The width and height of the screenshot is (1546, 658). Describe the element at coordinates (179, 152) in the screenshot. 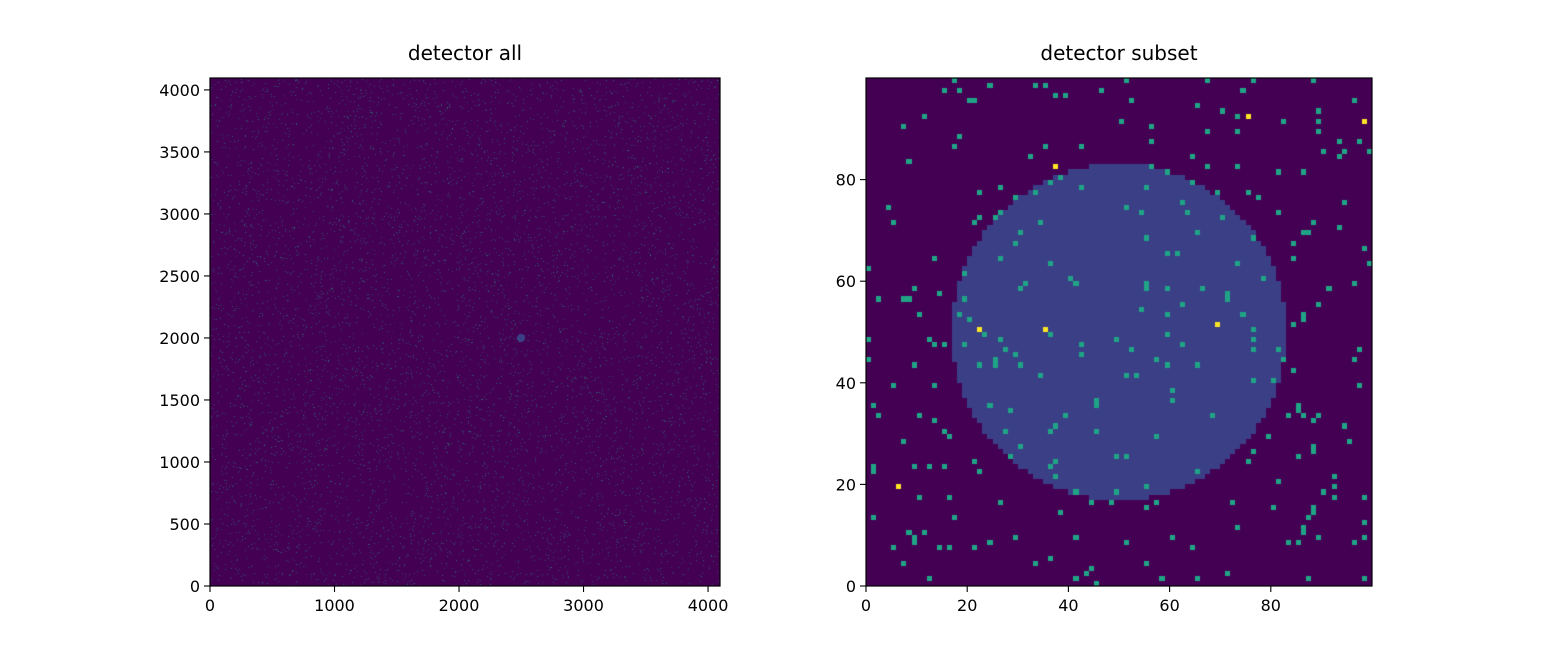

I see `y-tick-label-all-7: 3500` at that location.